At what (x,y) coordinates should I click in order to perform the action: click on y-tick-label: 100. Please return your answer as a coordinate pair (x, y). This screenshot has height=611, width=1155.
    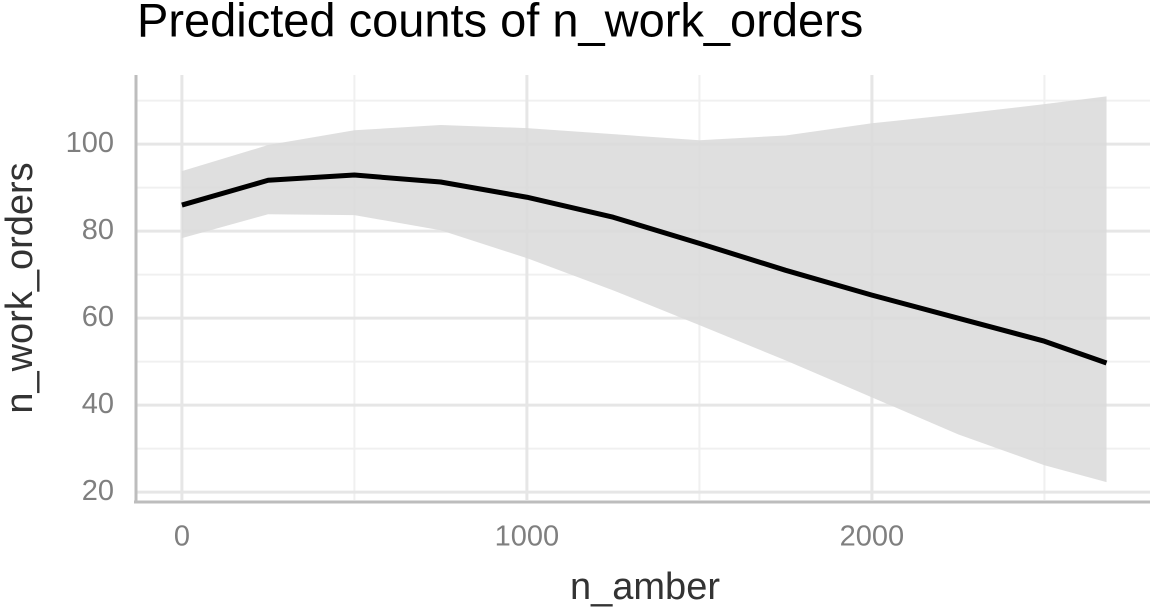
    Looking at the image, I should click on (90, 143).